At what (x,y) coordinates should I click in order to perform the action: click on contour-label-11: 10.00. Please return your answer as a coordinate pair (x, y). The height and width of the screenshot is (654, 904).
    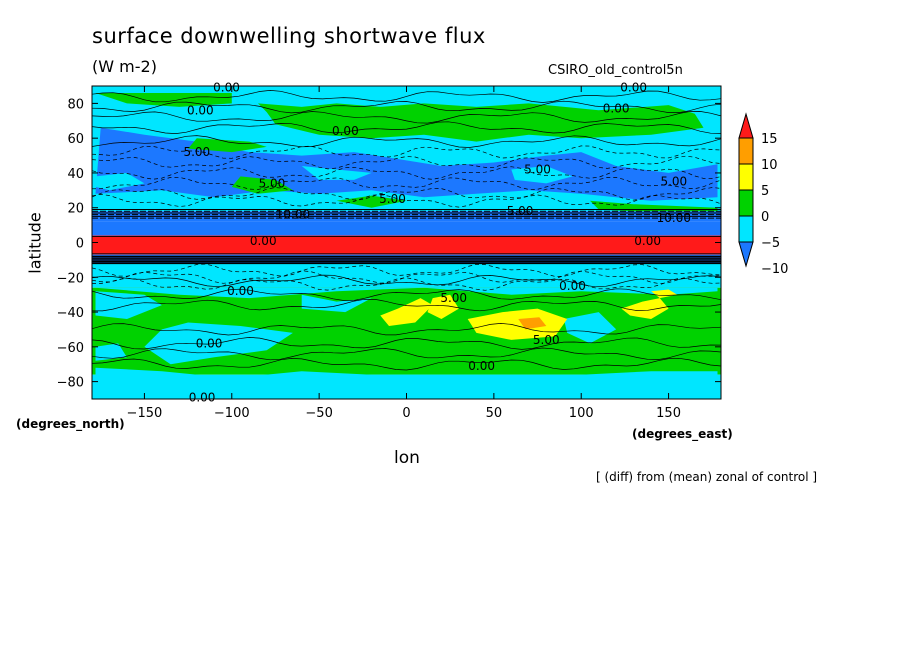
    Looking at the image, I should click on (293, 215).